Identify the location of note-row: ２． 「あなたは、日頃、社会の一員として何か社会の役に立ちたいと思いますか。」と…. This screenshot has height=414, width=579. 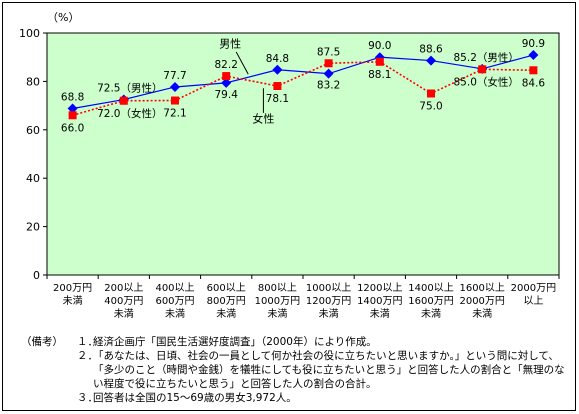
(296, 370).